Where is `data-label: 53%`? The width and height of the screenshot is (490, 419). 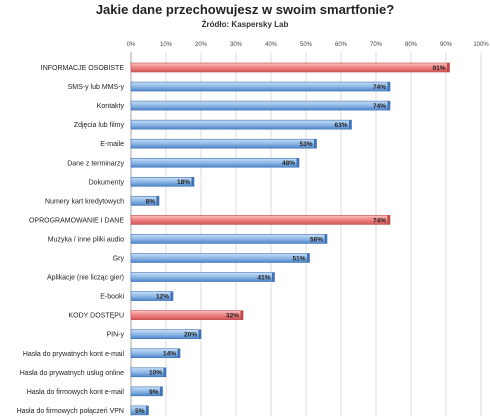
data-label: 53% is located at coordinates (305, 144).